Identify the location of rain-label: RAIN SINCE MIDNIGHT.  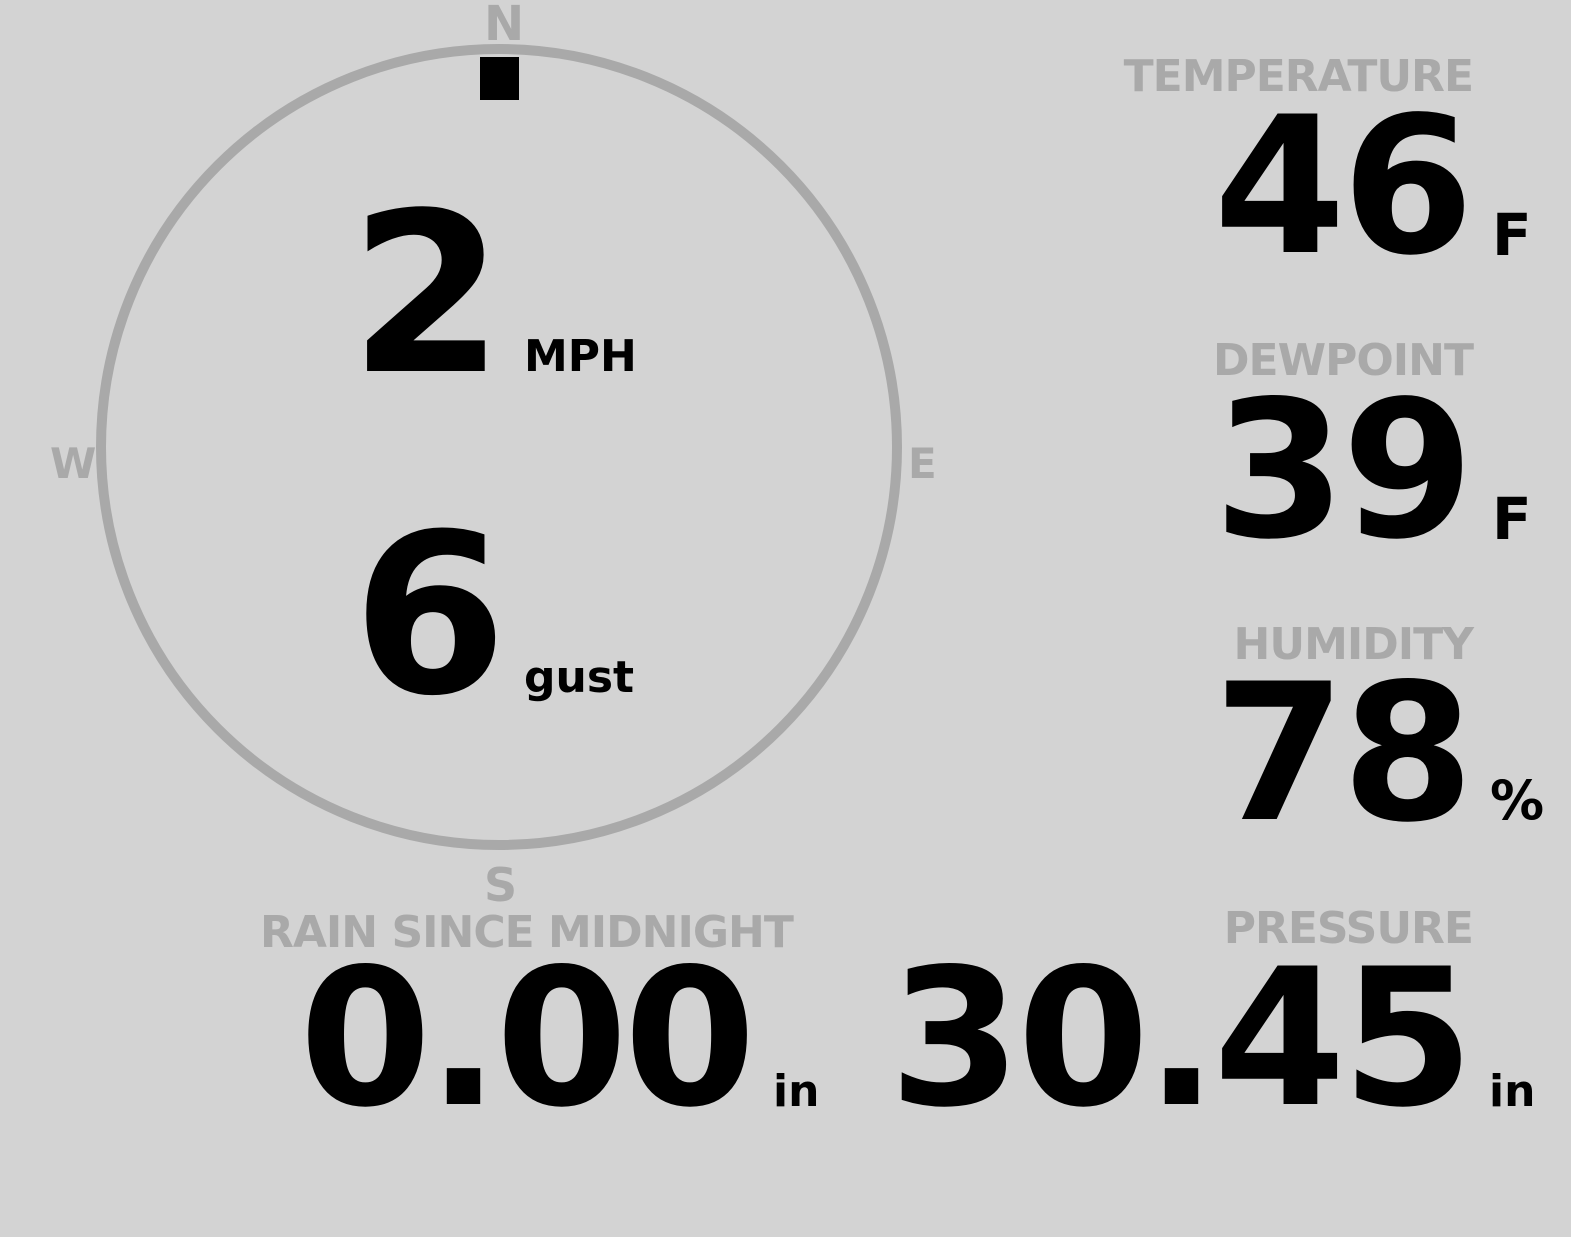
(527, 932).